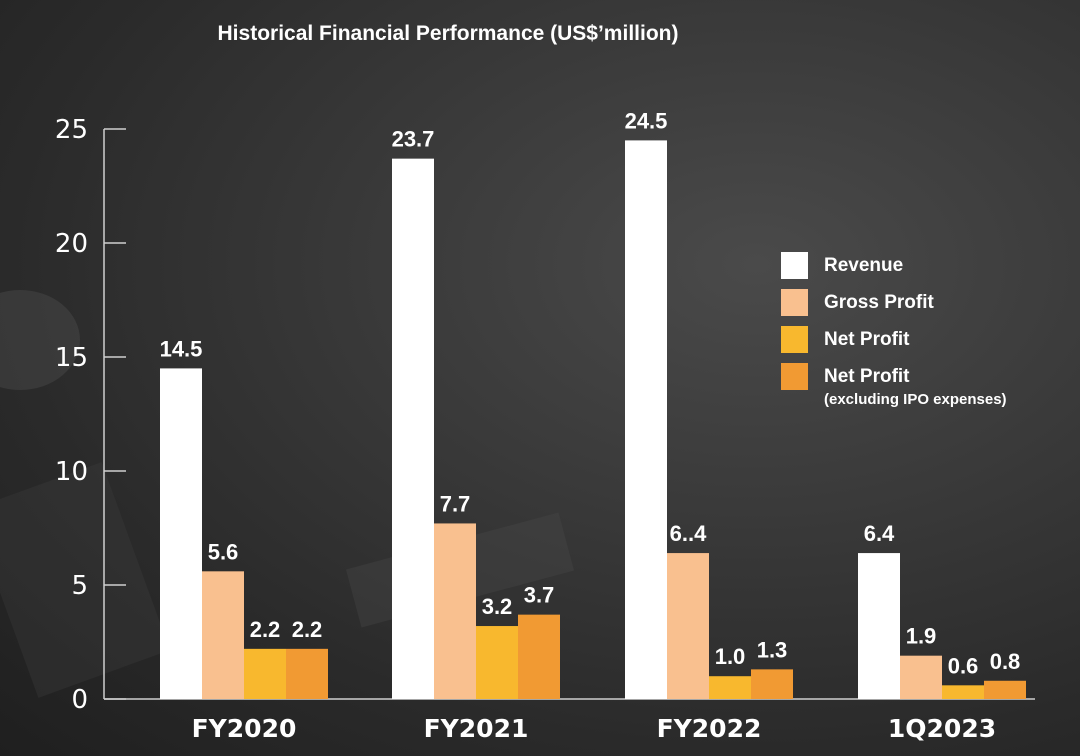 The width and height of the screenshot is (1080, 756). What do you see at coordinates (772, 649) in the screenshot?
I see `data-label: 1.3` at bounding box center [772, 649].